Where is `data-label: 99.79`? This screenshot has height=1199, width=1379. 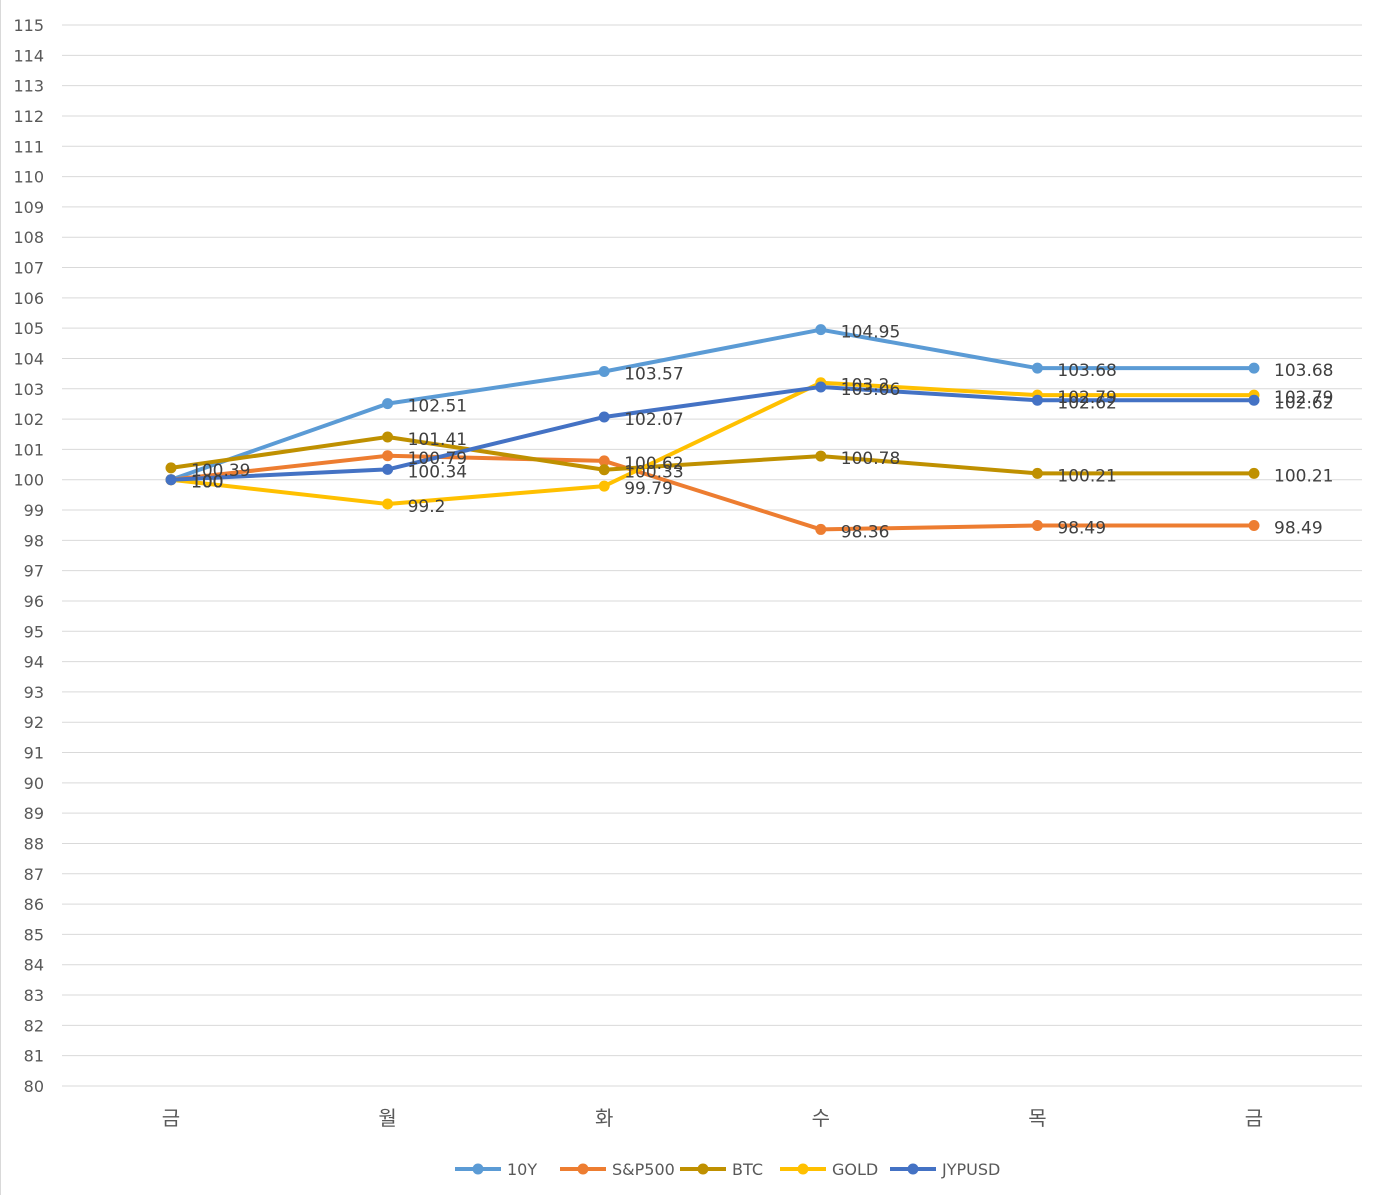
data-label: 99.79 is located at coordinates (648, 489).